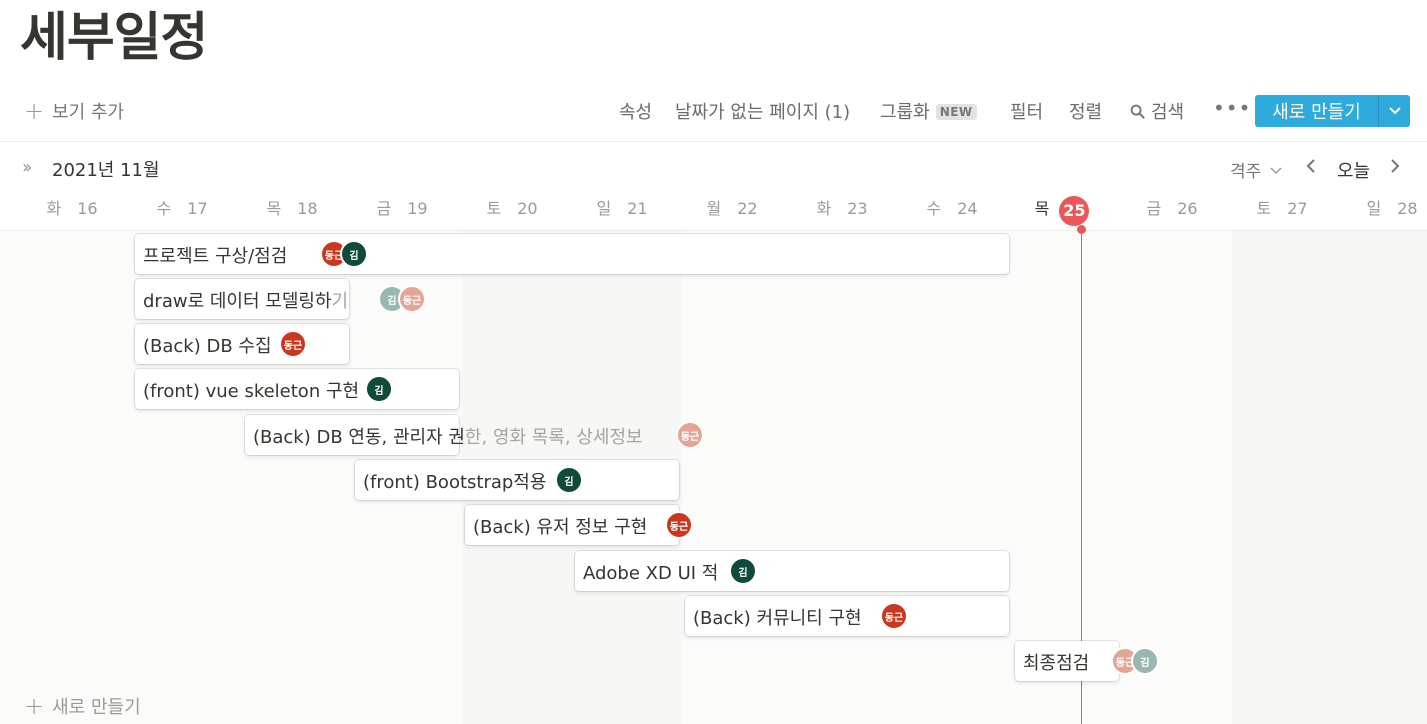  What do you see at coordinates (114, 38) in the screenshot?
I see `page-title: 세부일정` at bounding box center [114, 38].